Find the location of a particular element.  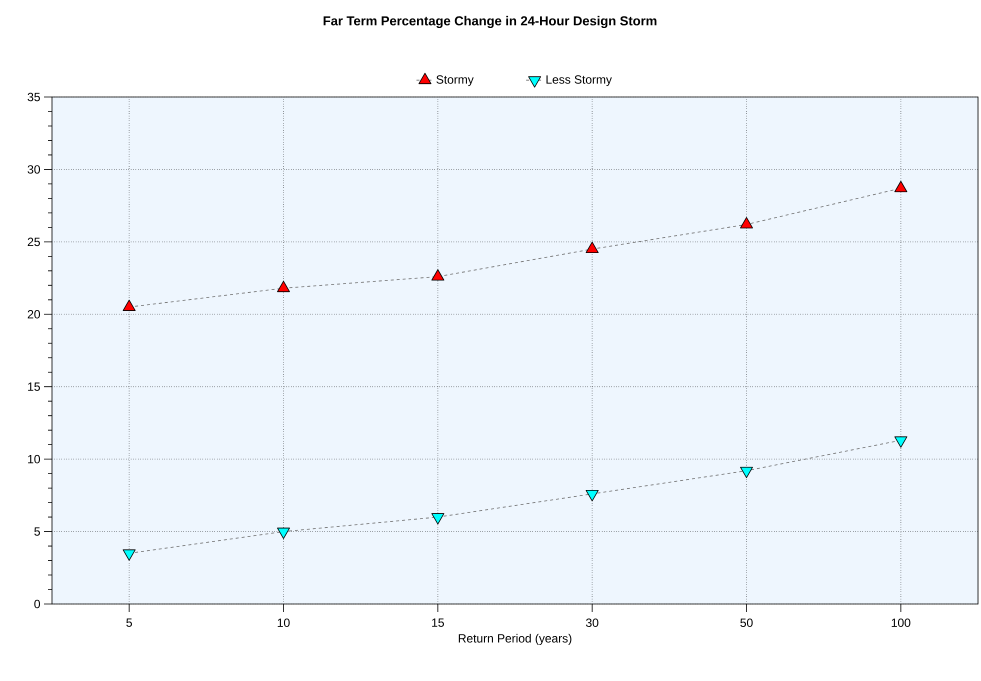

y-tick-label: 20 is located at coordinates (34, 314).